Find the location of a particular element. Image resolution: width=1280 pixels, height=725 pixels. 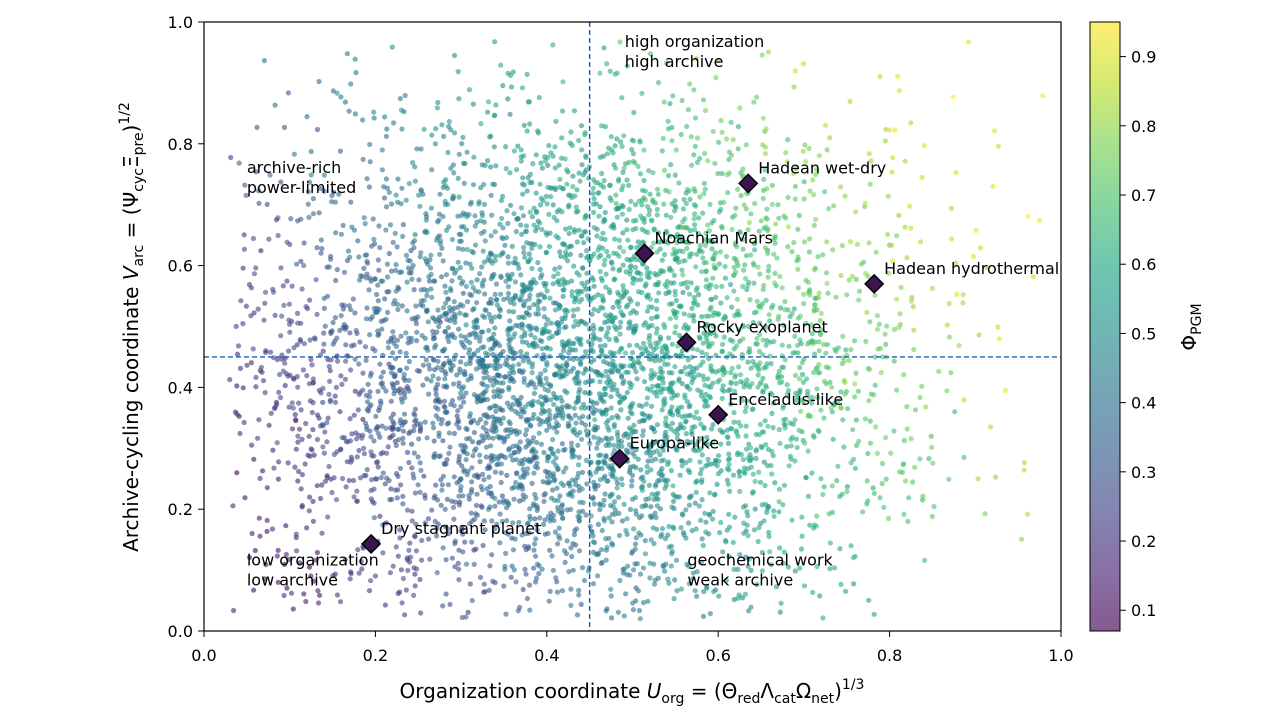

y-tick-label: 0.0 is located at coordinates (180, 631).